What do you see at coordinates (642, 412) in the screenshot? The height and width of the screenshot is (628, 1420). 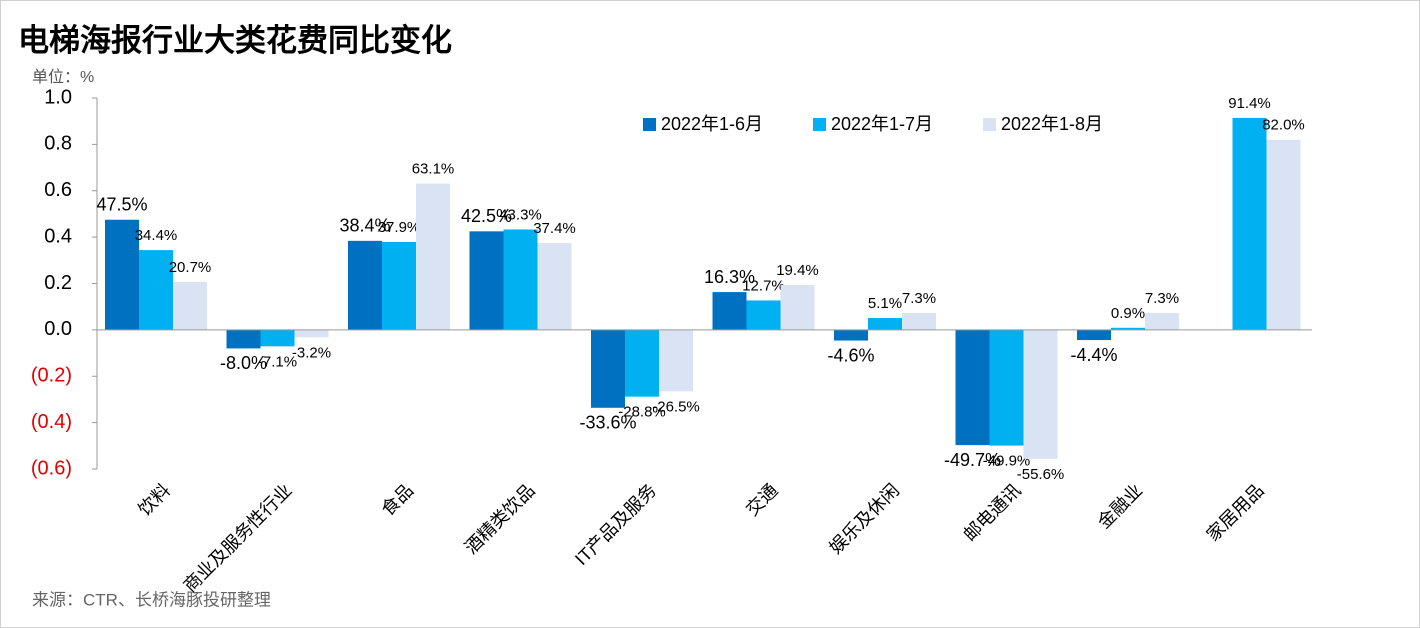 I see `data-label: -28.8%` at bounding box center [642, 412].